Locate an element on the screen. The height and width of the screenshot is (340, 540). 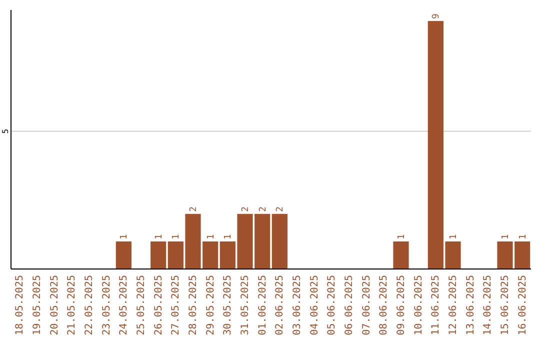
x-tick-label: 12.06.2025 is located at coordinates (453, 305).